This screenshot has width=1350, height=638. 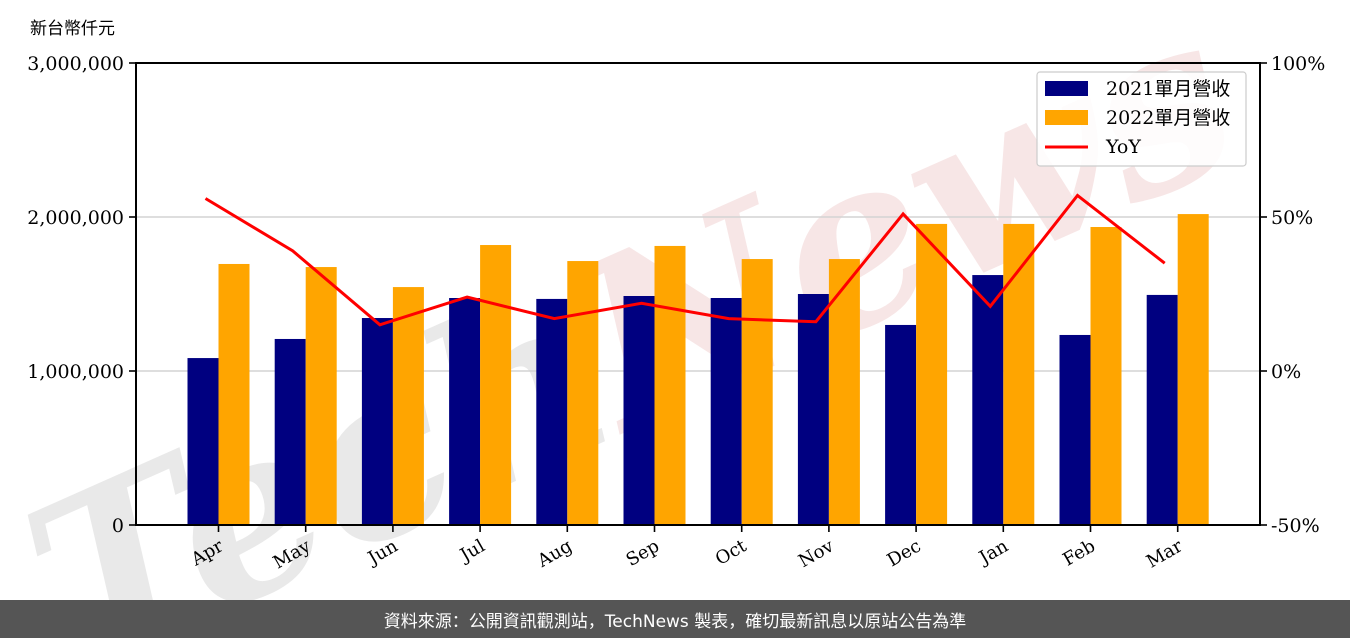 What do you see at coordinates (670, 385) in the screenshot?
I see `bar-2022-sep` at bounding box center [670, 385].